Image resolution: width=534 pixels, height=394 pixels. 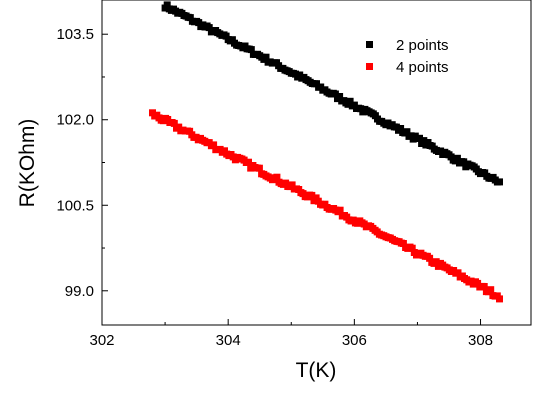 What do you see at coordinates (422, 45) in the screenshot?
I see `legend-label: 2 points` at bounding box center [422, 45].